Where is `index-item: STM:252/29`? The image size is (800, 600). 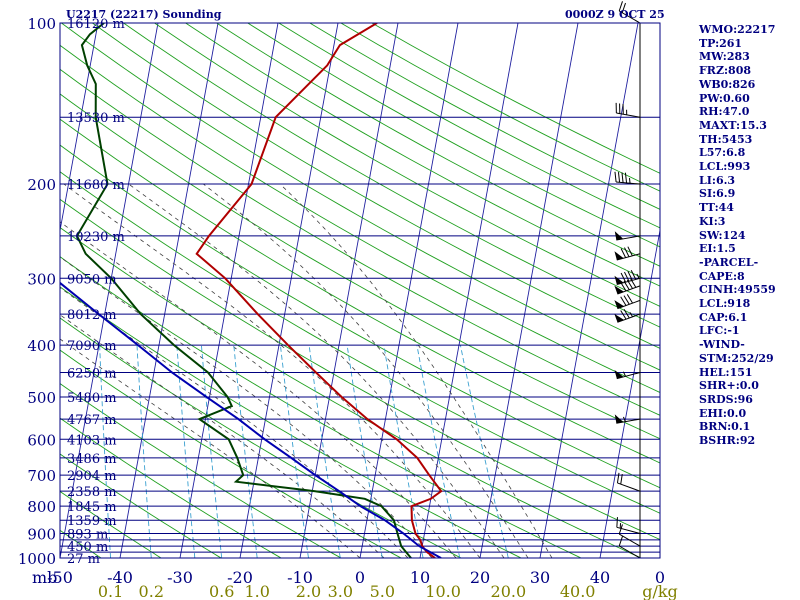 index-item: STM:252/29 is located at coordinates (736, 358).